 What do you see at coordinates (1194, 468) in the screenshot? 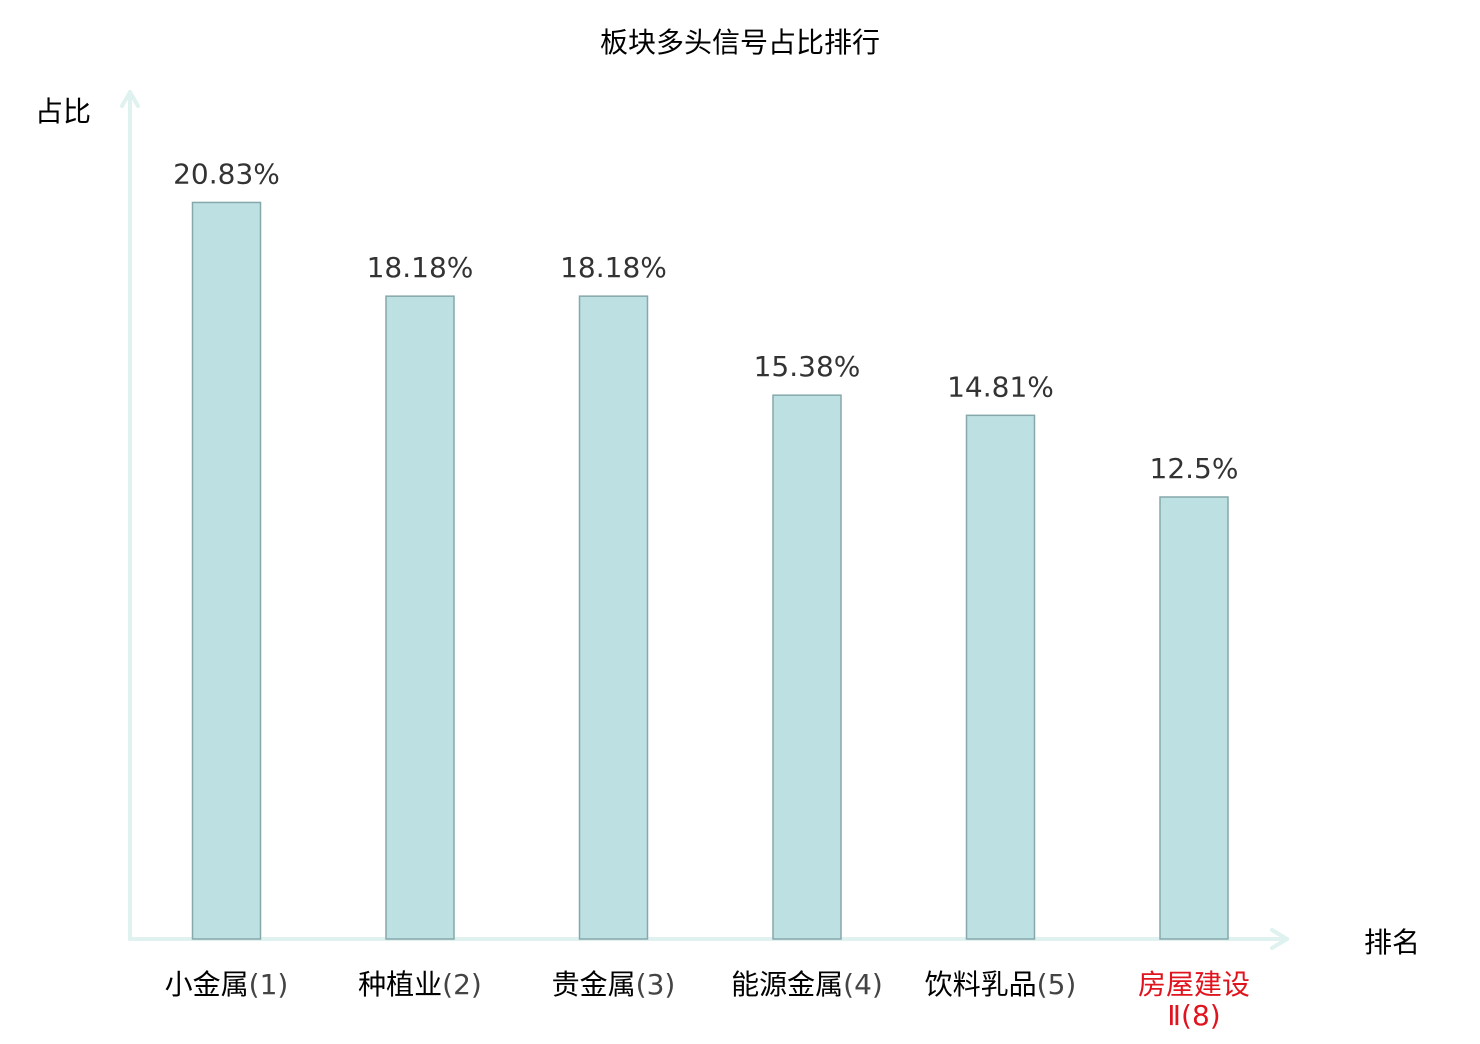
I see `bar-value-label: 12.5%` at bounding box center [1194, 468].